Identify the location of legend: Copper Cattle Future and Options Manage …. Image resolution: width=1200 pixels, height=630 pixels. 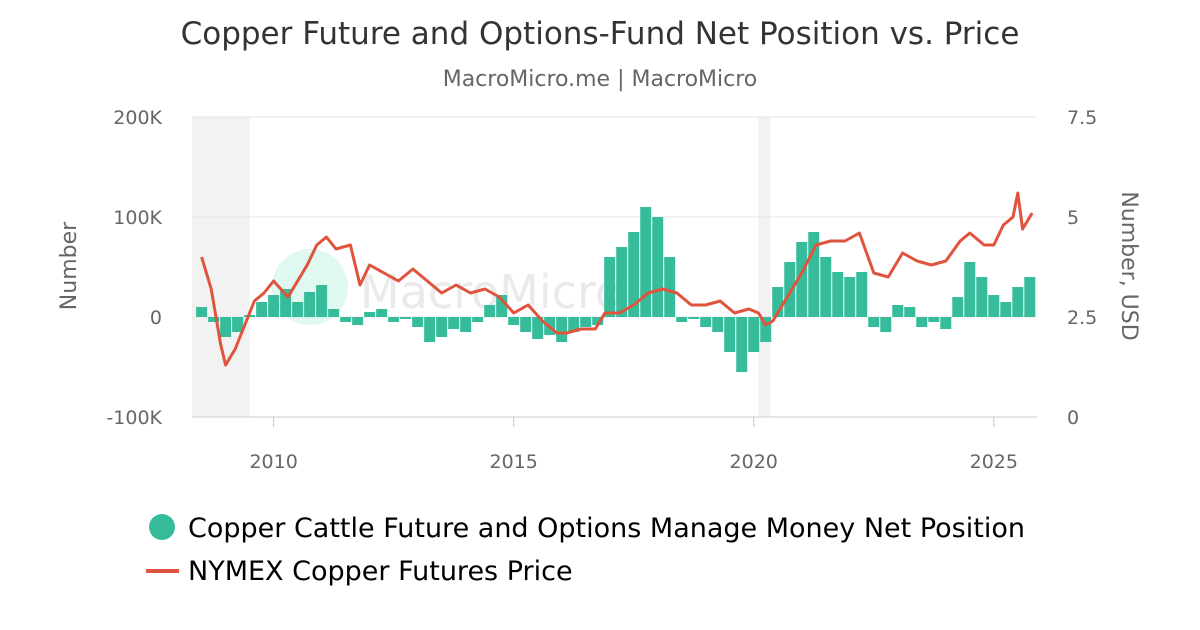
(585, 550).